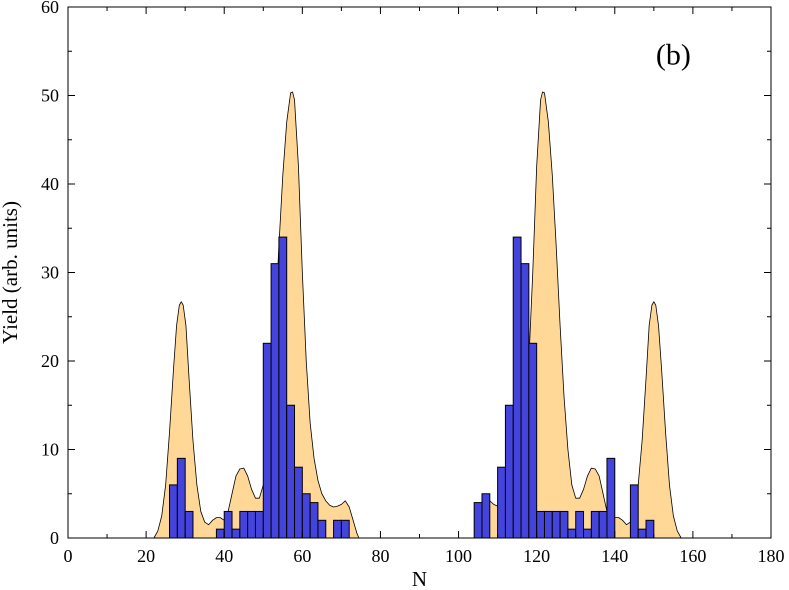 Image resolution: width=789 pixels, height=590 pixels. Describe the element at coordinates (380, 556) in the screenshot. I see `x-tick-label: 80` at that location.